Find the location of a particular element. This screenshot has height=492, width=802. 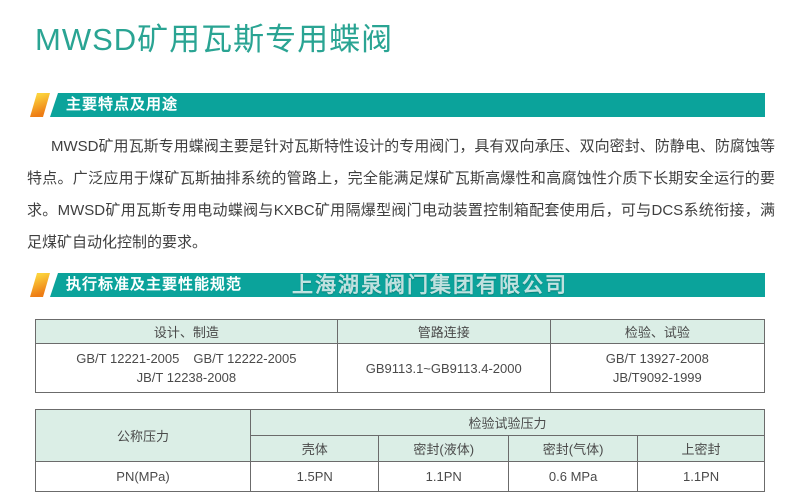

cell-seal-gas-pressure: 0.6 MPa is located at coordinates (573, 476).